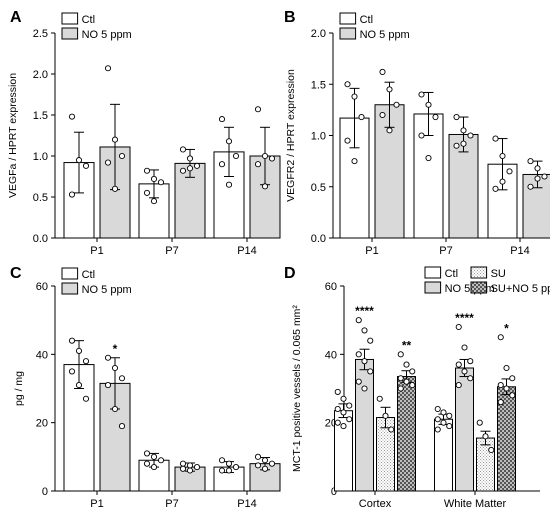 This screenshot has width=550, height=515. Describe the element at coordinates (520, 289) in the screenshot. I see `legend-label: SU+NO 5 ppm` at that location.